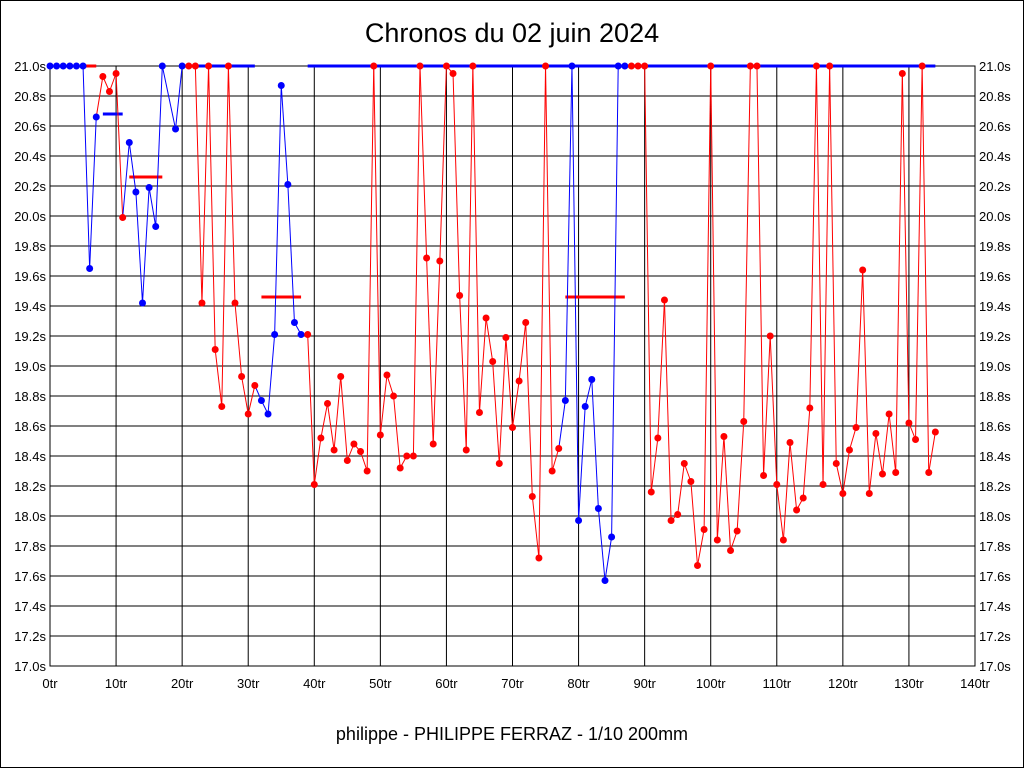 This screenshot has height=768, width=1024. What do you see at coordinates (975, 683) in the screenshot?
I see `x-tick-label: 140tr` at bounding box center [975, 683].